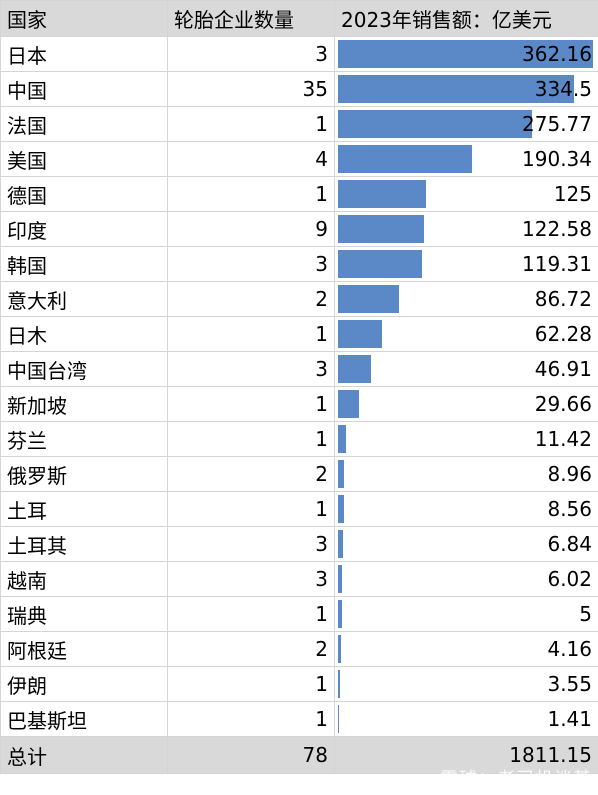  I want to click on country-cell: 中国台湾, so click(84, 369).